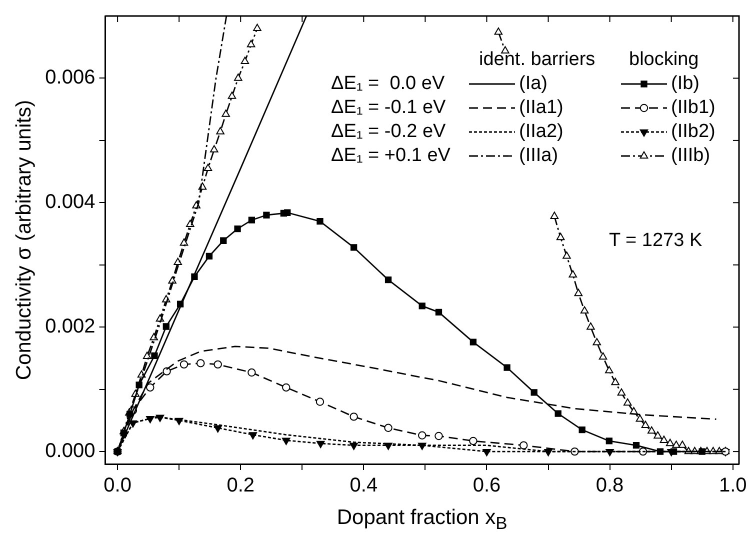 The height and width of the screenshot is (550, 753). Describe the element at coordinates (364, 485) in the screenshot. I see `x-tick-label: 0.4` at that location.